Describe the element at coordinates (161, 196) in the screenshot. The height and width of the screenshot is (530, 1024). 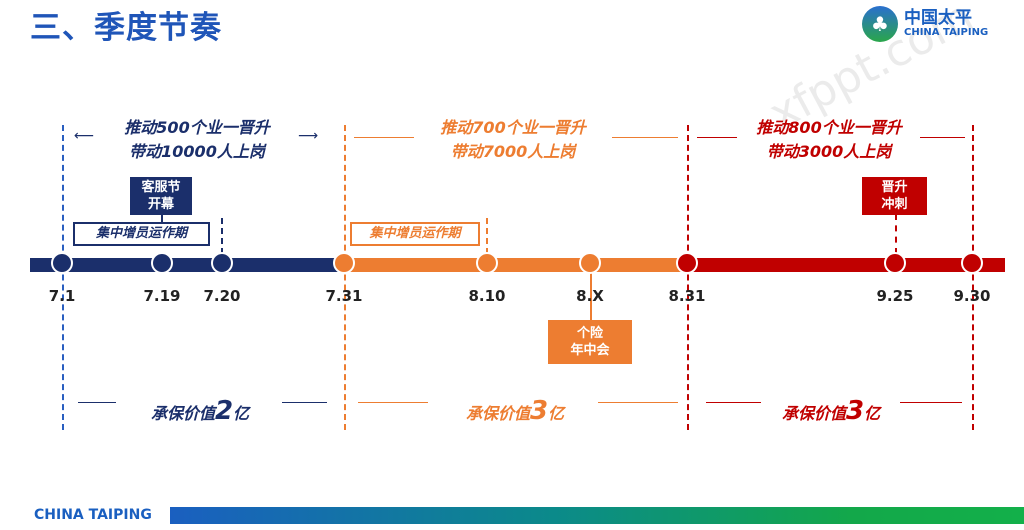
I see `event-kefu-box: 客服节 开幕` at that location.